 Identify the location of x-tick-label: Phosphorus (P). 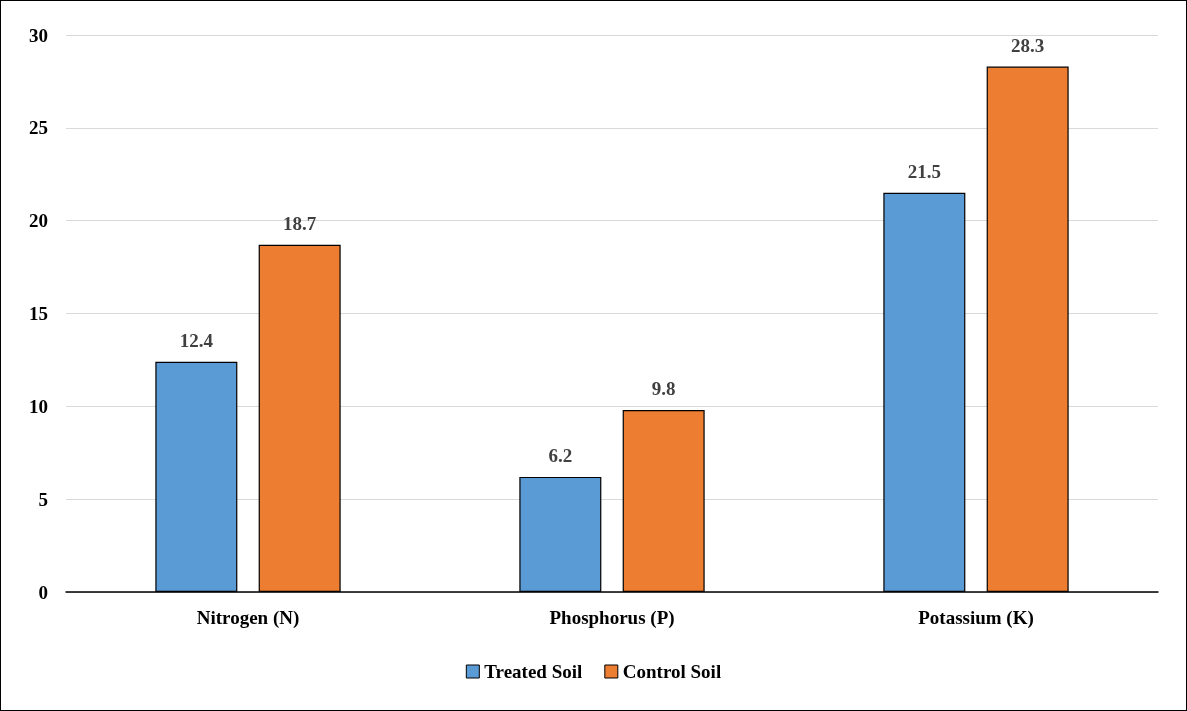
(612, 618).